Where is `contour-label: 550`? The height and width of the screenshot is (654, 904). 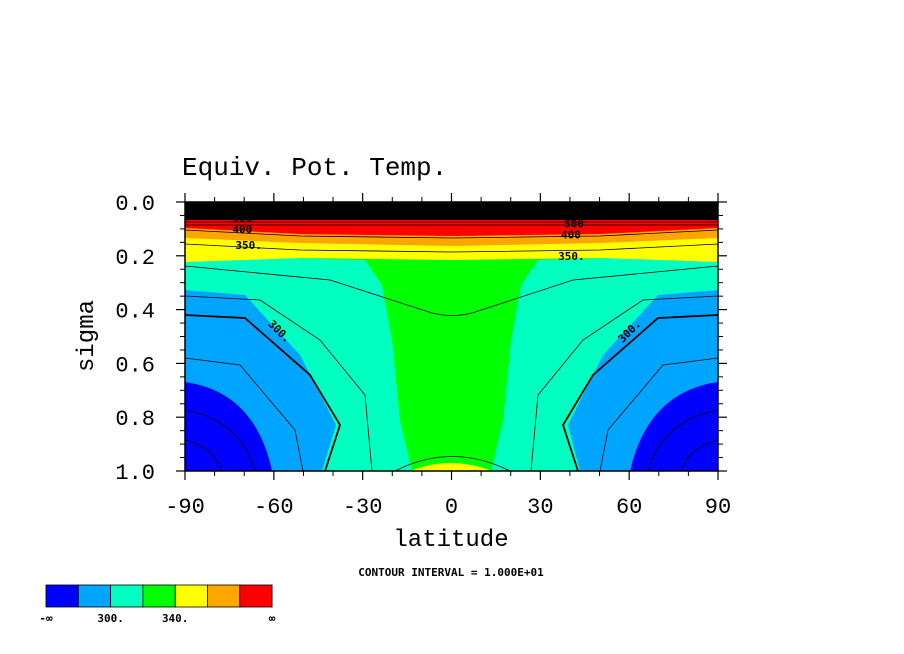 contour-label: 550 is located at coordinates (485, 210).